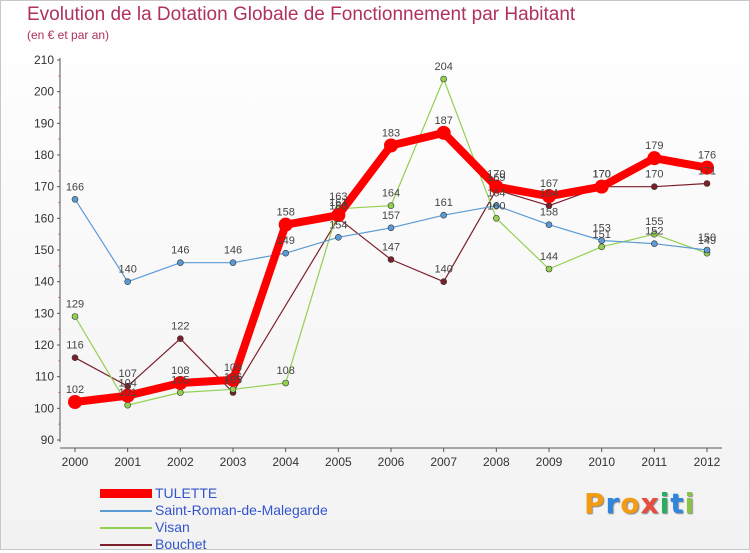 This screenshot has width=750, height=553. What do you see at coordinates (338, 197) in the screenshot?
I see `data-label: 163` at bounding box center [338, 197].